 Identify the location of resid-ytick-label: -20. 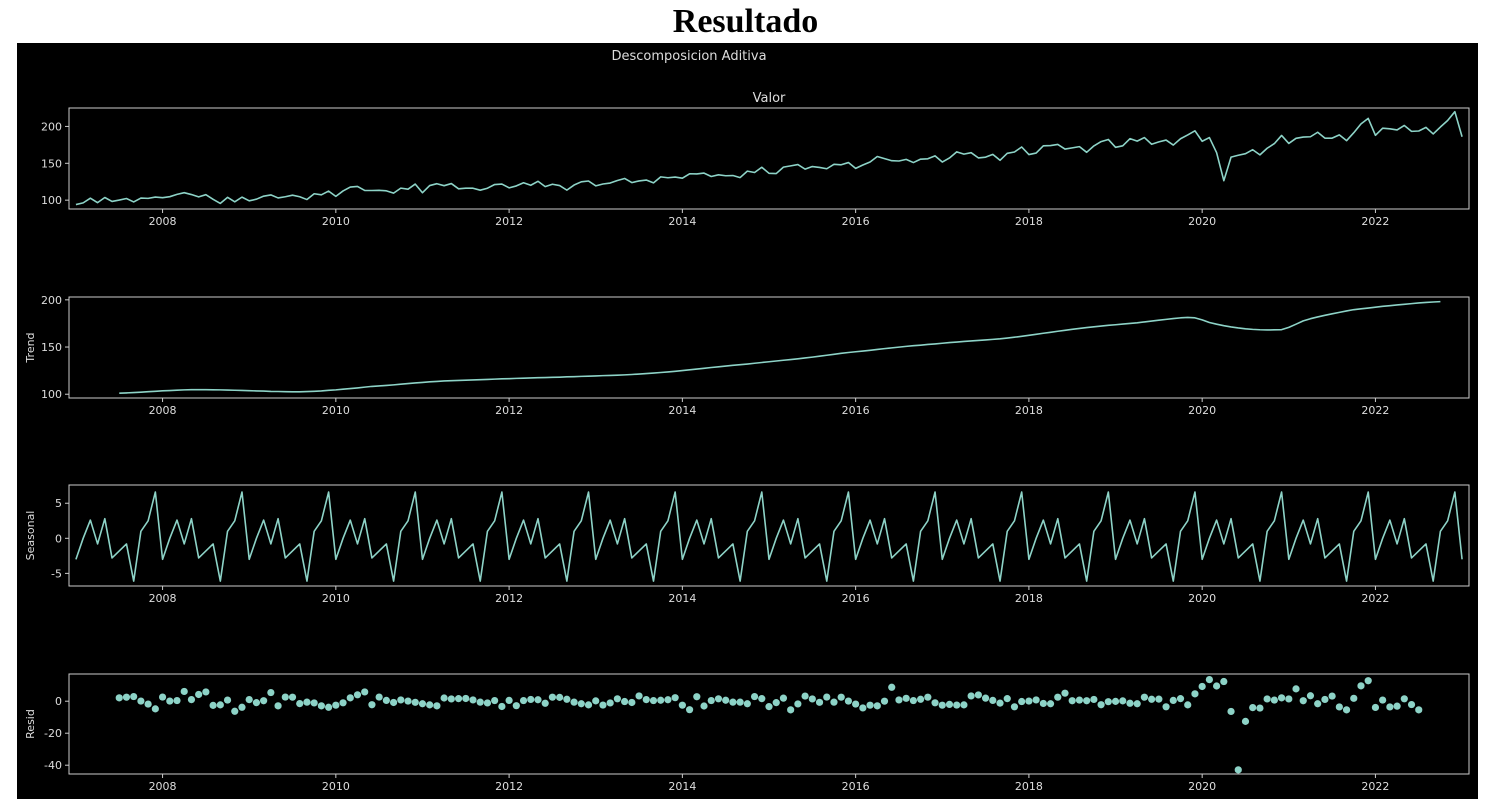
(53, 733).